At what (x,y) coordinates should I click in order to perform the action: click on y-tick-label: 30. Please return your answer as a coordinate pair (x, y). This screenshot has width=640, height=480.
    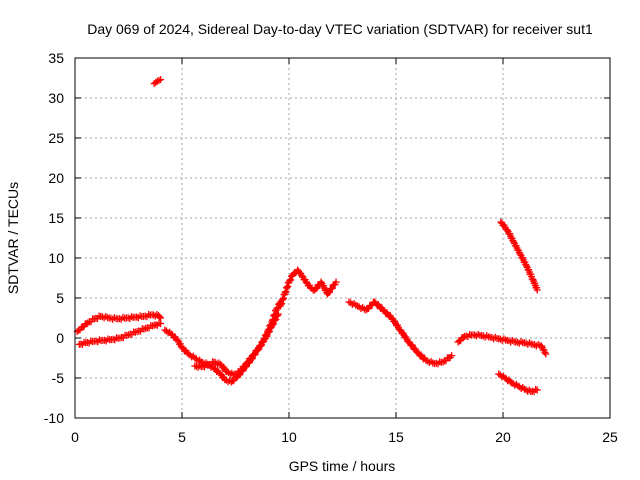
    Looking at the image, I should click on (56, 98).